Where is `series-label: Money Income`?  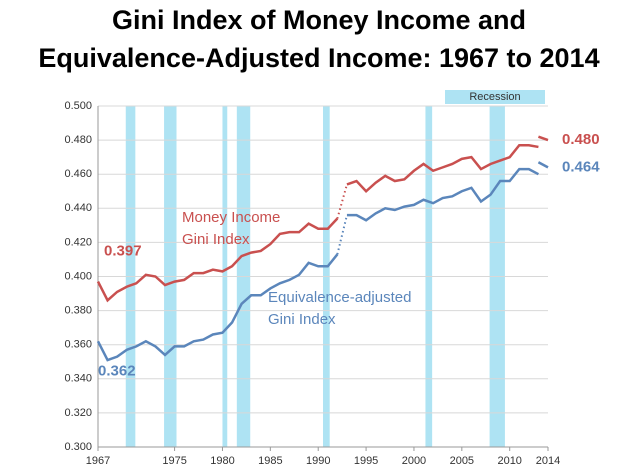 series-label: Money Income is located at coordinates (231, 217).